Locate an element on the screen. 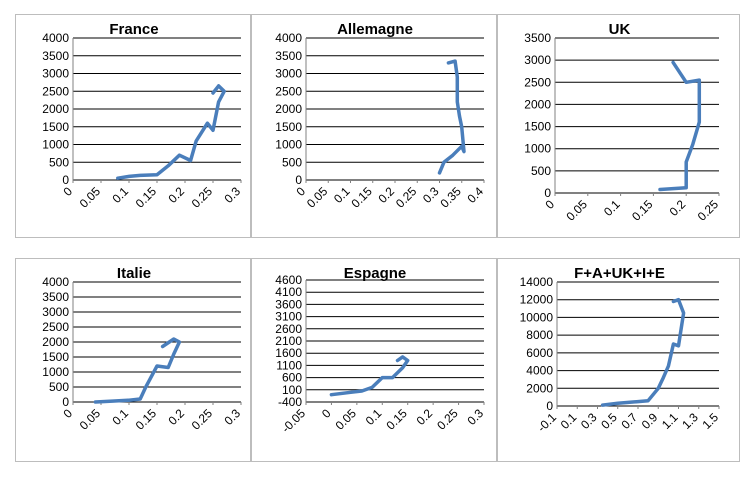 Image resolution: width=754 pixels, height=478 pixels. x-tick-label: -0.1 is located at coordinates (547, 422).